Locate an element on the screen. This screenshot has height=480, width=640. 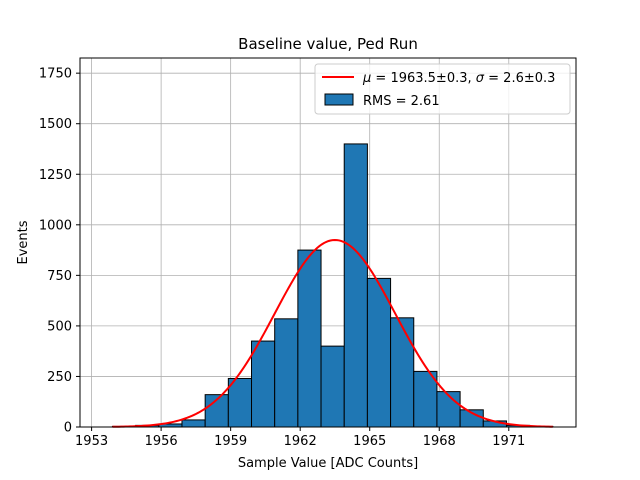
y-axis-label: Events is located at coordinates (23, 242).